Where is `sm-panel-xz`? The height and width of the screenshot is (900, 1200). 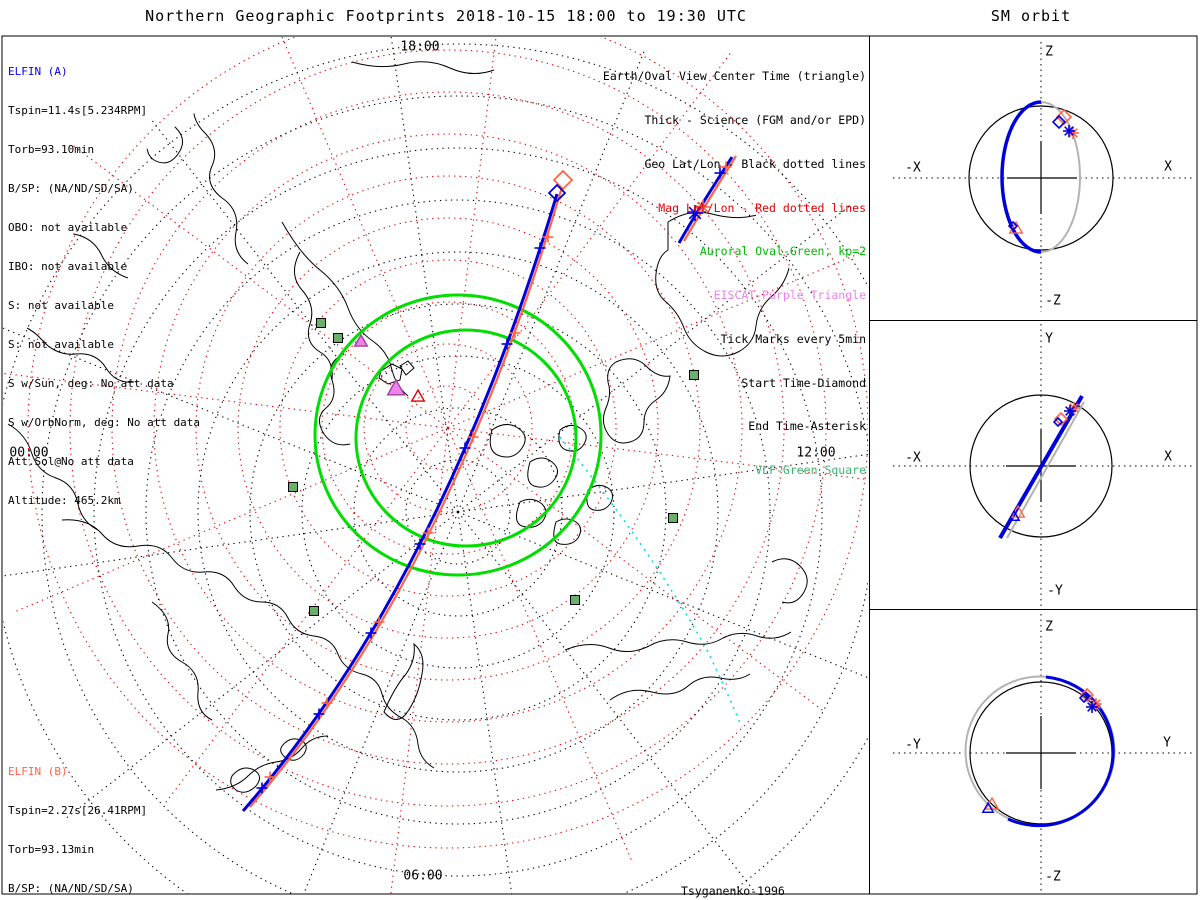 sm-panel-xz is located at coordinates (1042, 177).